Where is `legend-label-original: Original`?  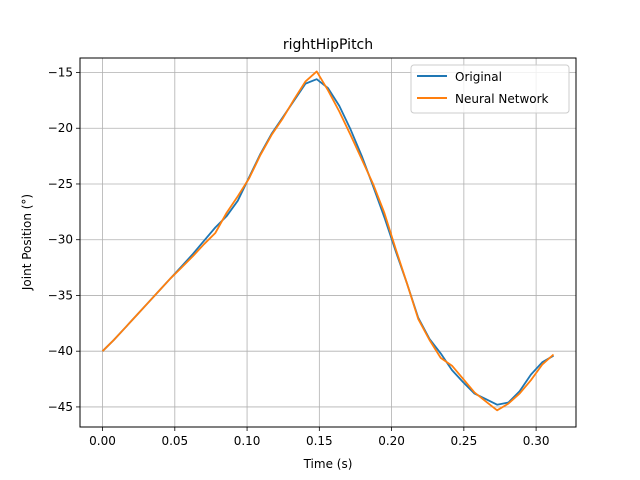
legend-label-original: Original is located at coordinates (478, 77).